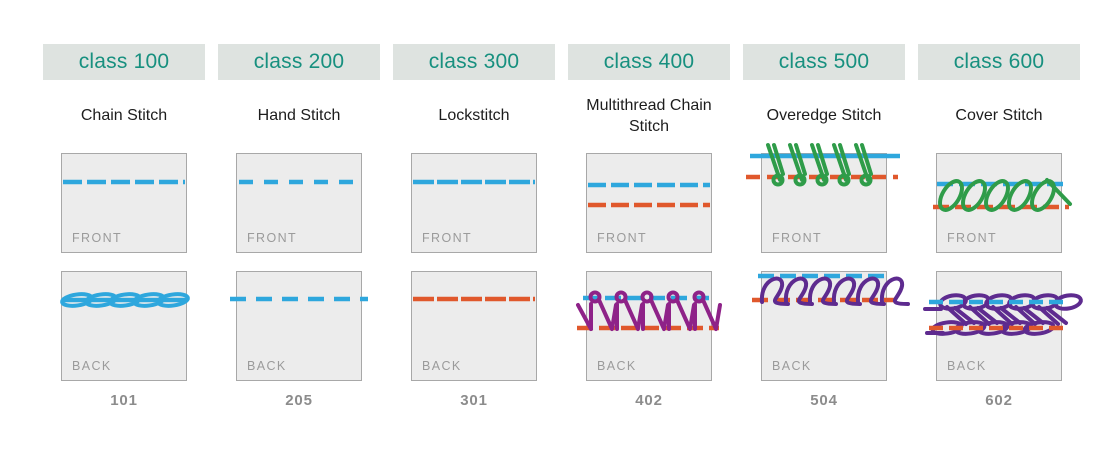 The width and height of the screenshot is (1111, 468). Describe the element at coordinates (649, 195) in the screenshot. I see `multithread-chain-front-graphic` at that location.